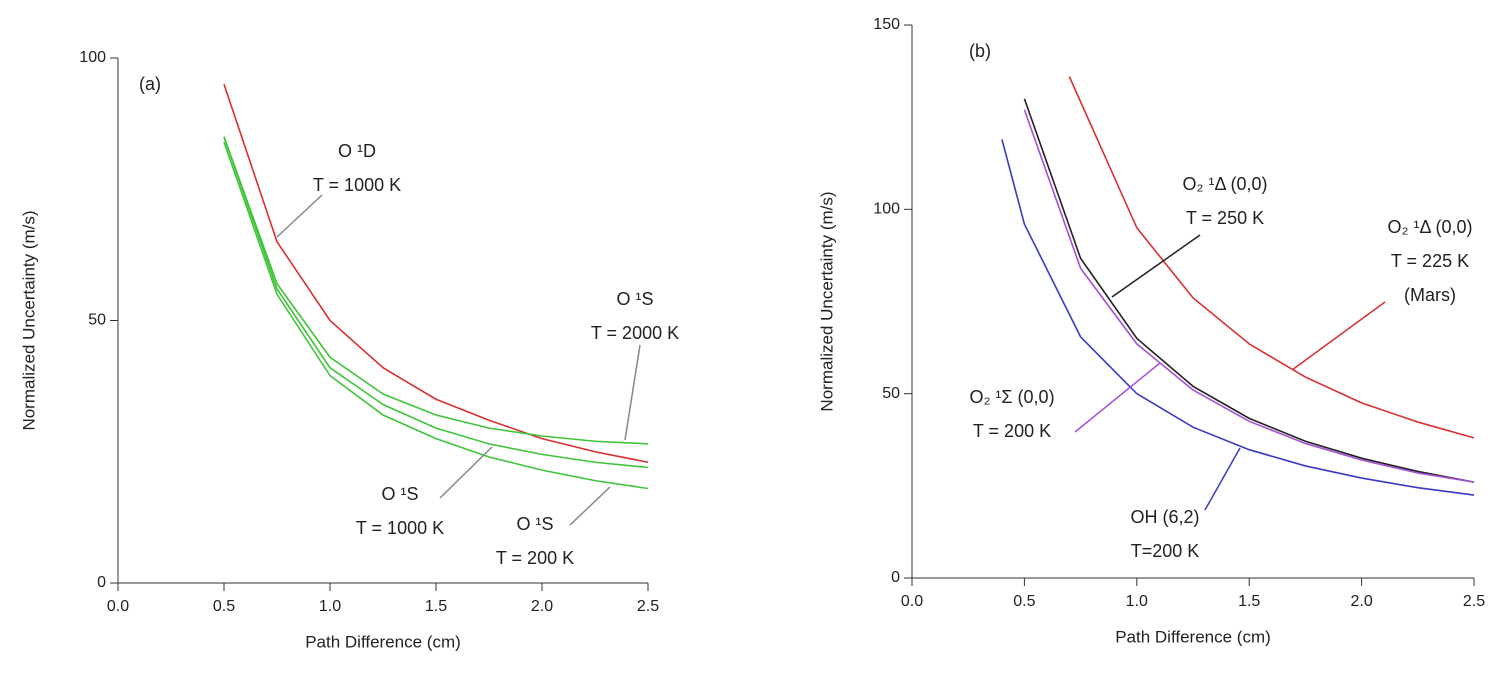 The width and height of the screenshot is (1508, 679). I want to click on annotation: T=200 K, so click(1165, 551).